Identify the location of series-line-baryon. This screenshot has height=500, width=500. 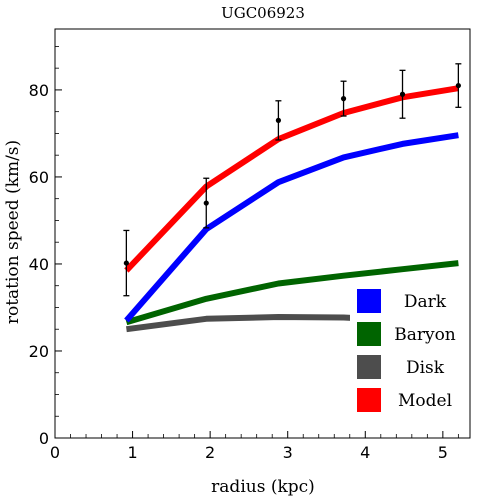
(292, 293).